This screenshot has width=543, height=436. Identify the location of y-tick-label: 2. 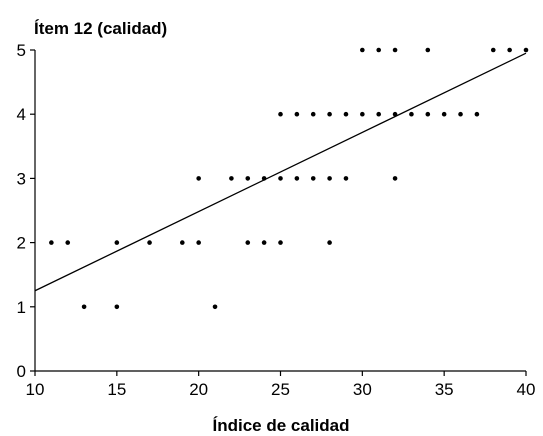
(21, 243).